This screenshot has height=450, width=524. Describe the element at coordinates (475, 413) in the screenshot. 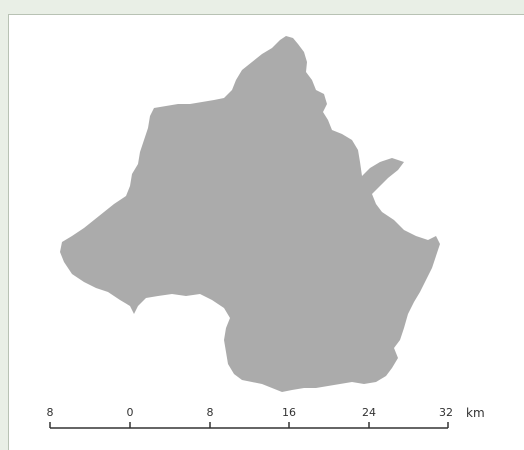

I see `scale-unit-label: km` at that location.